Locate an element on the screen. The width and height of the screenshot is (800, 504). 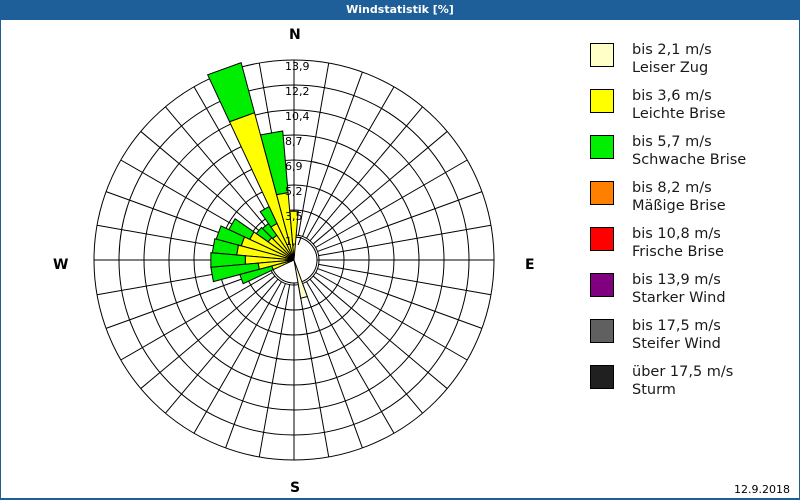
legend-range: bis 3,6 m/s is located at coordinates (672, 96).